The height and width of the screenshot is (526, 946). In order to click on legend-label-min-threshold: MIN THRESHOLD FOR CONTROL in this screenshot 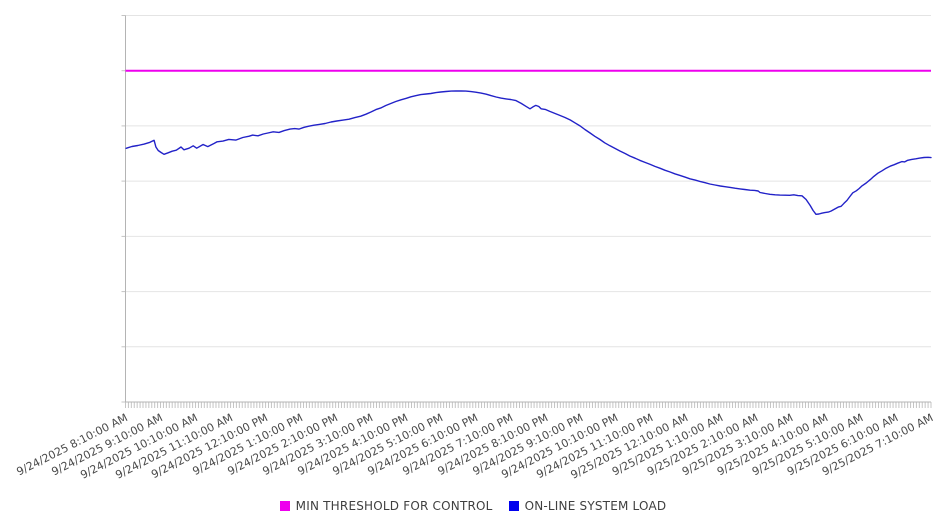, I will do `click(394, 506)`.